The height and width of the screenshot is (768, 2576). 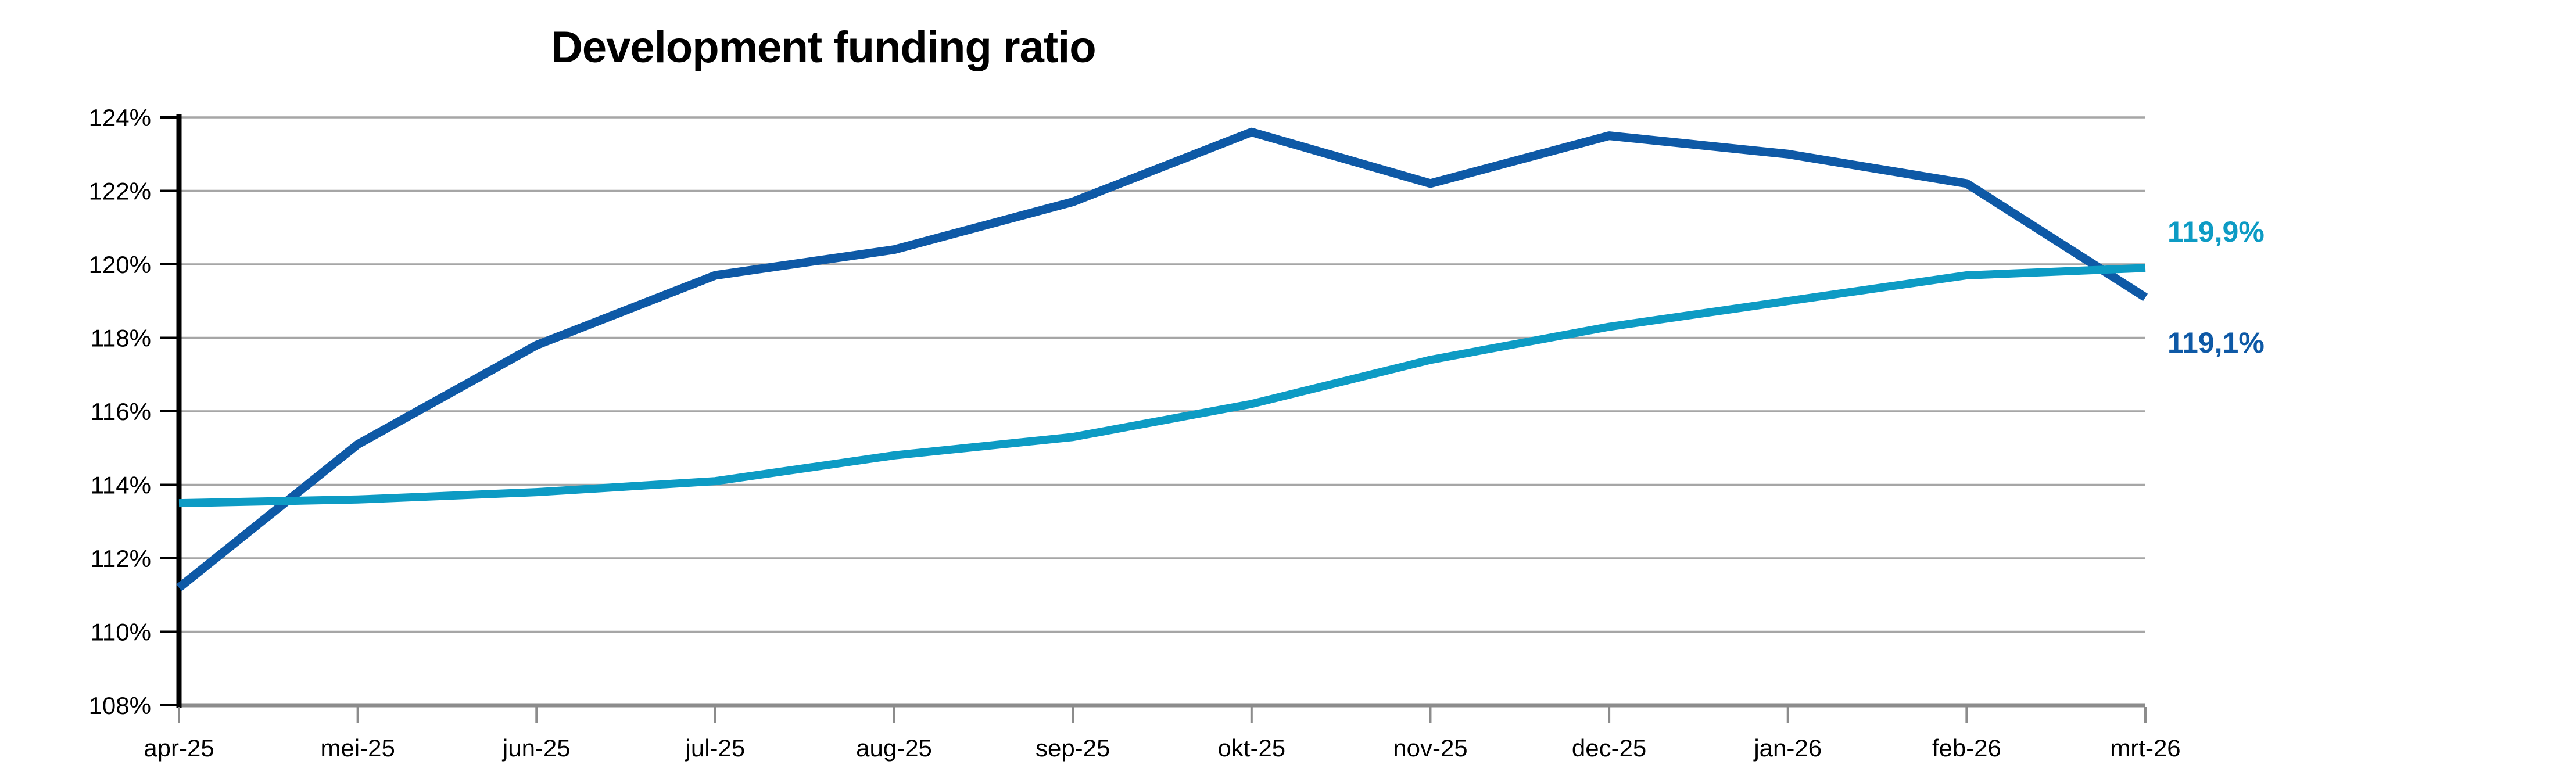 What do you see at coordinates (824, 48) in the screenshot?
I see `chart-title: Development funding ratio` at bounding box center [824, 48].